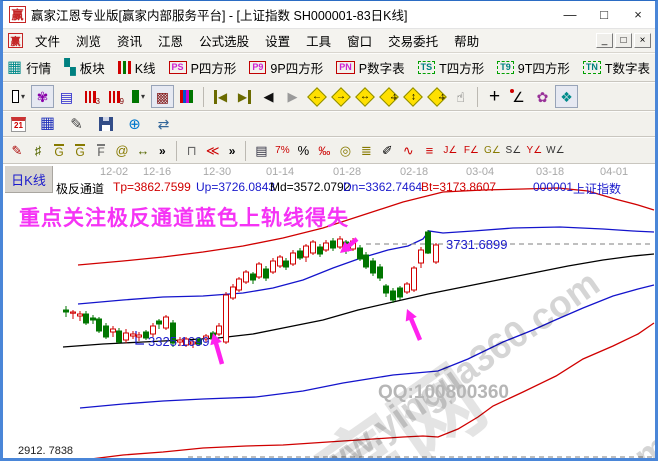 The width and height of the screenshot is (658, 461). What do you see at coordinates (408, 150) in the screenshot?
I see `gann-wave-button: ∿` at bounding box center [408, 150].